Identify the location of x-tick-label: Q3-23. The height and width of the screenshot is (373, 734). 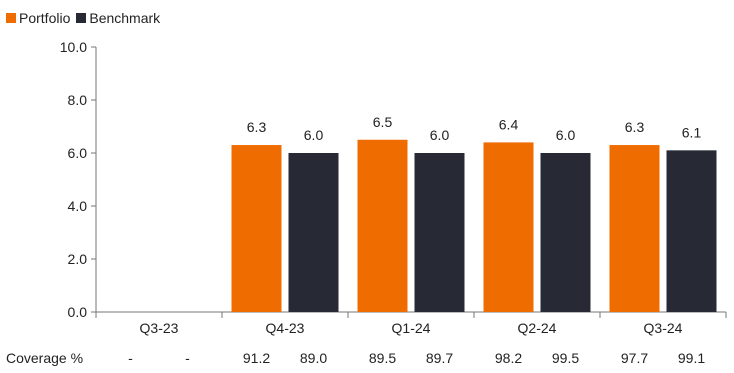
(159, 328).